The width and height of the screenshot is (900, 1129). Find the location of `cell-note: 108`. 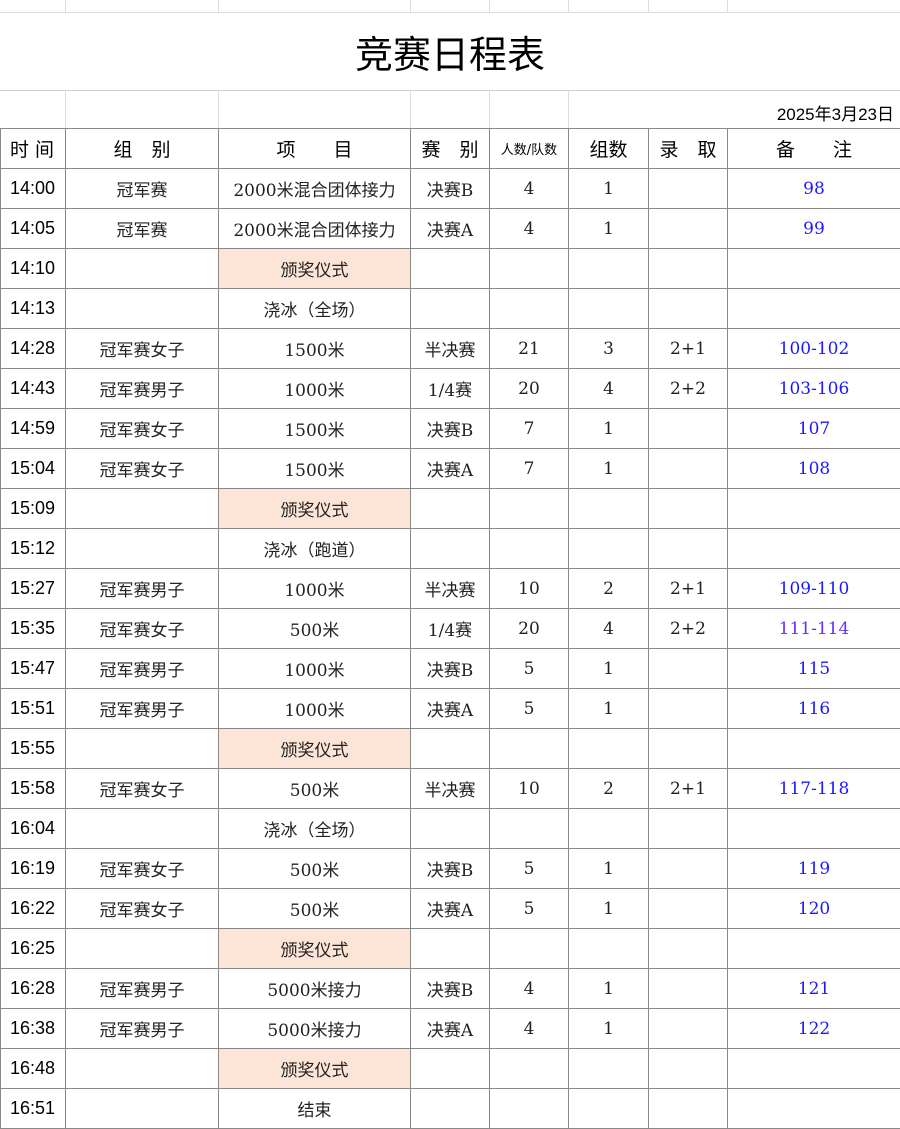

cell-note: 108 is located at coordinates (813, 468).